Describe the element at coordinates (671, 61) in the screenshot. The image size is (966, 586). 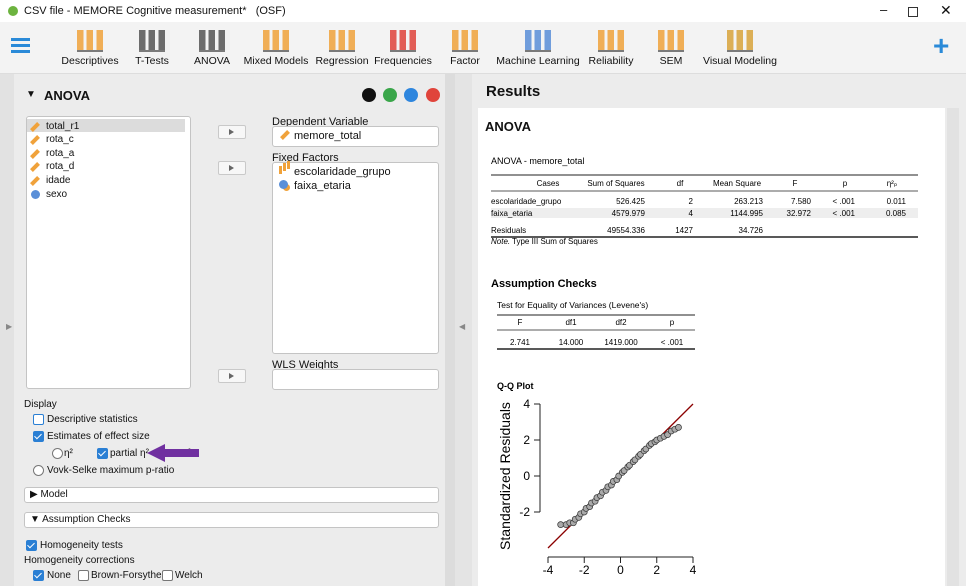
I see `ribbon-label: SEM` at that location.